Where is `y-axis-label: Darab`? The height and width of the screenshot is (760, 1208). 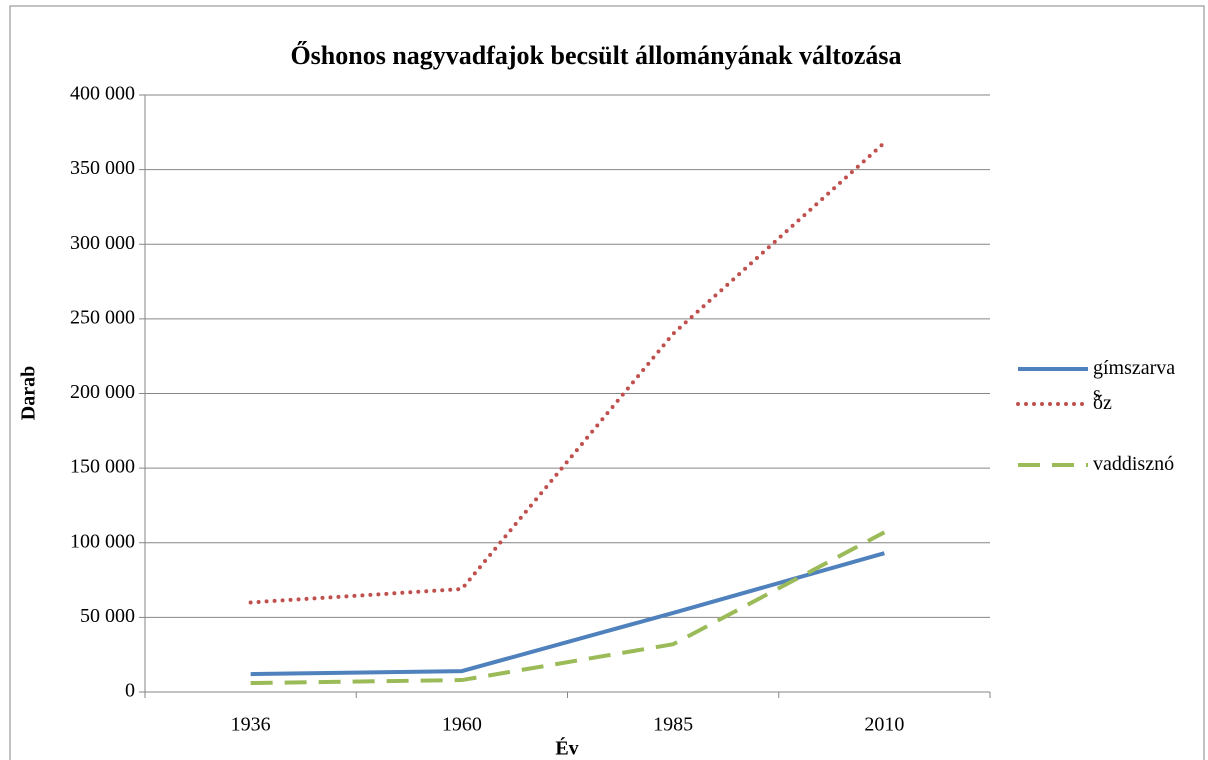
y-axis-label: Darab is located at coordinates (29, 393).